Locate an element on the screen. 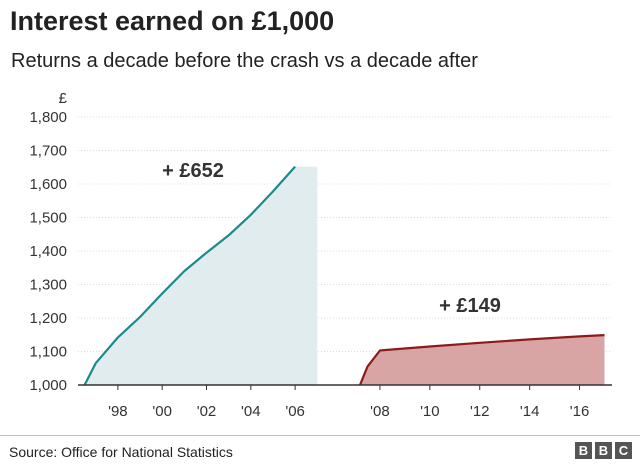  y-tick-label-6: 1,600 is located at coordinates (48, 184).